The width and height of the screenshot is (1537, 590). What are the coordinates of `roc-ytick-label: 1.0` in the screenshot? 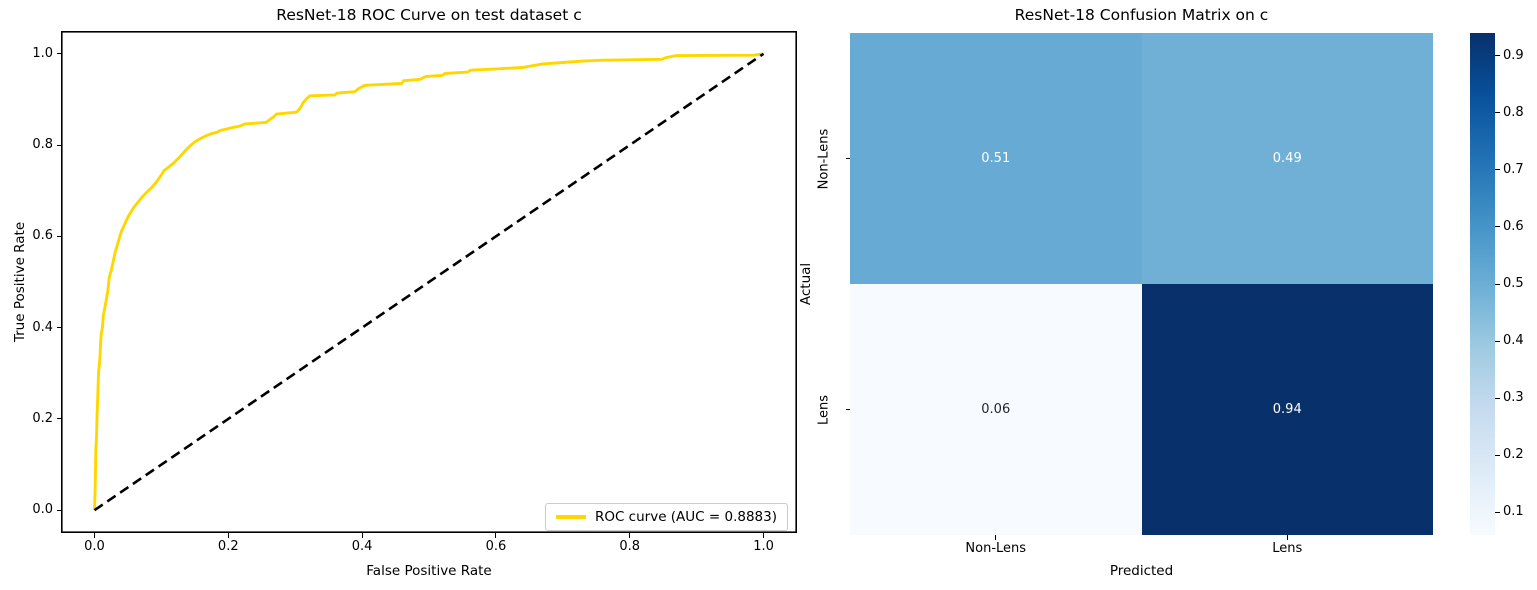 It's located at (42, 53).